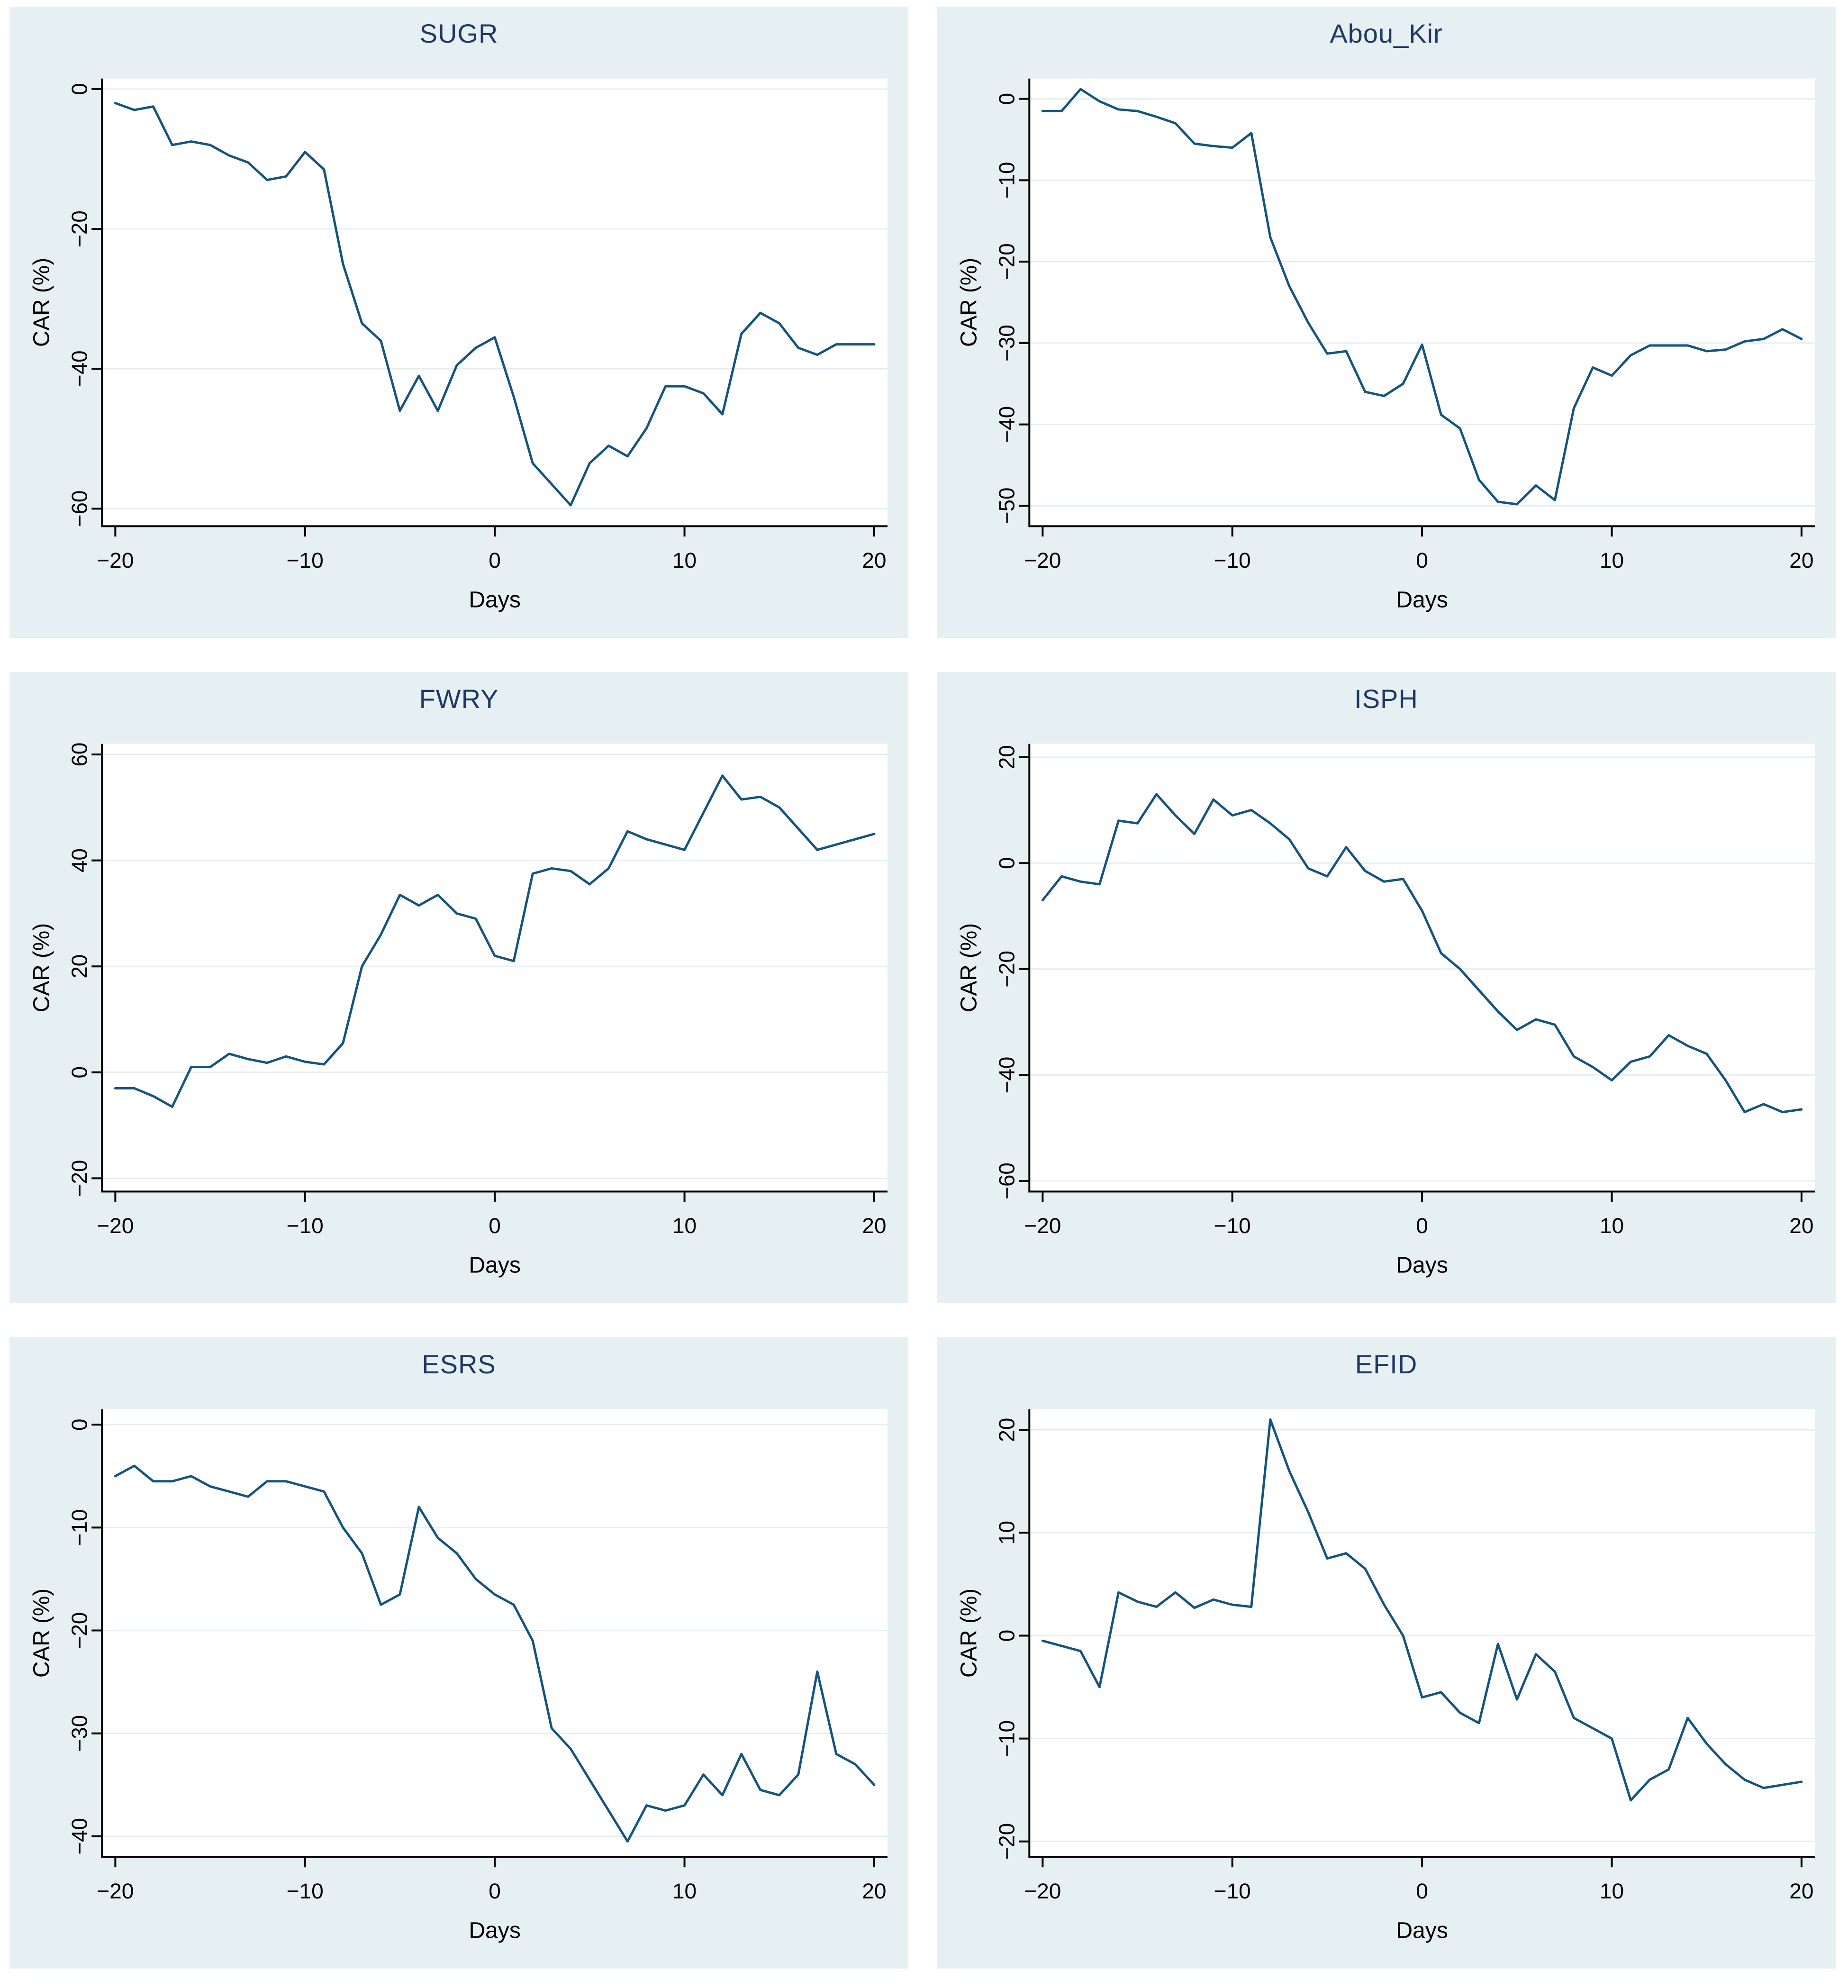 This screenshot has height=1988, width=1848. I want to click on chart-title-sugr: SUGR, so click(458, 33).